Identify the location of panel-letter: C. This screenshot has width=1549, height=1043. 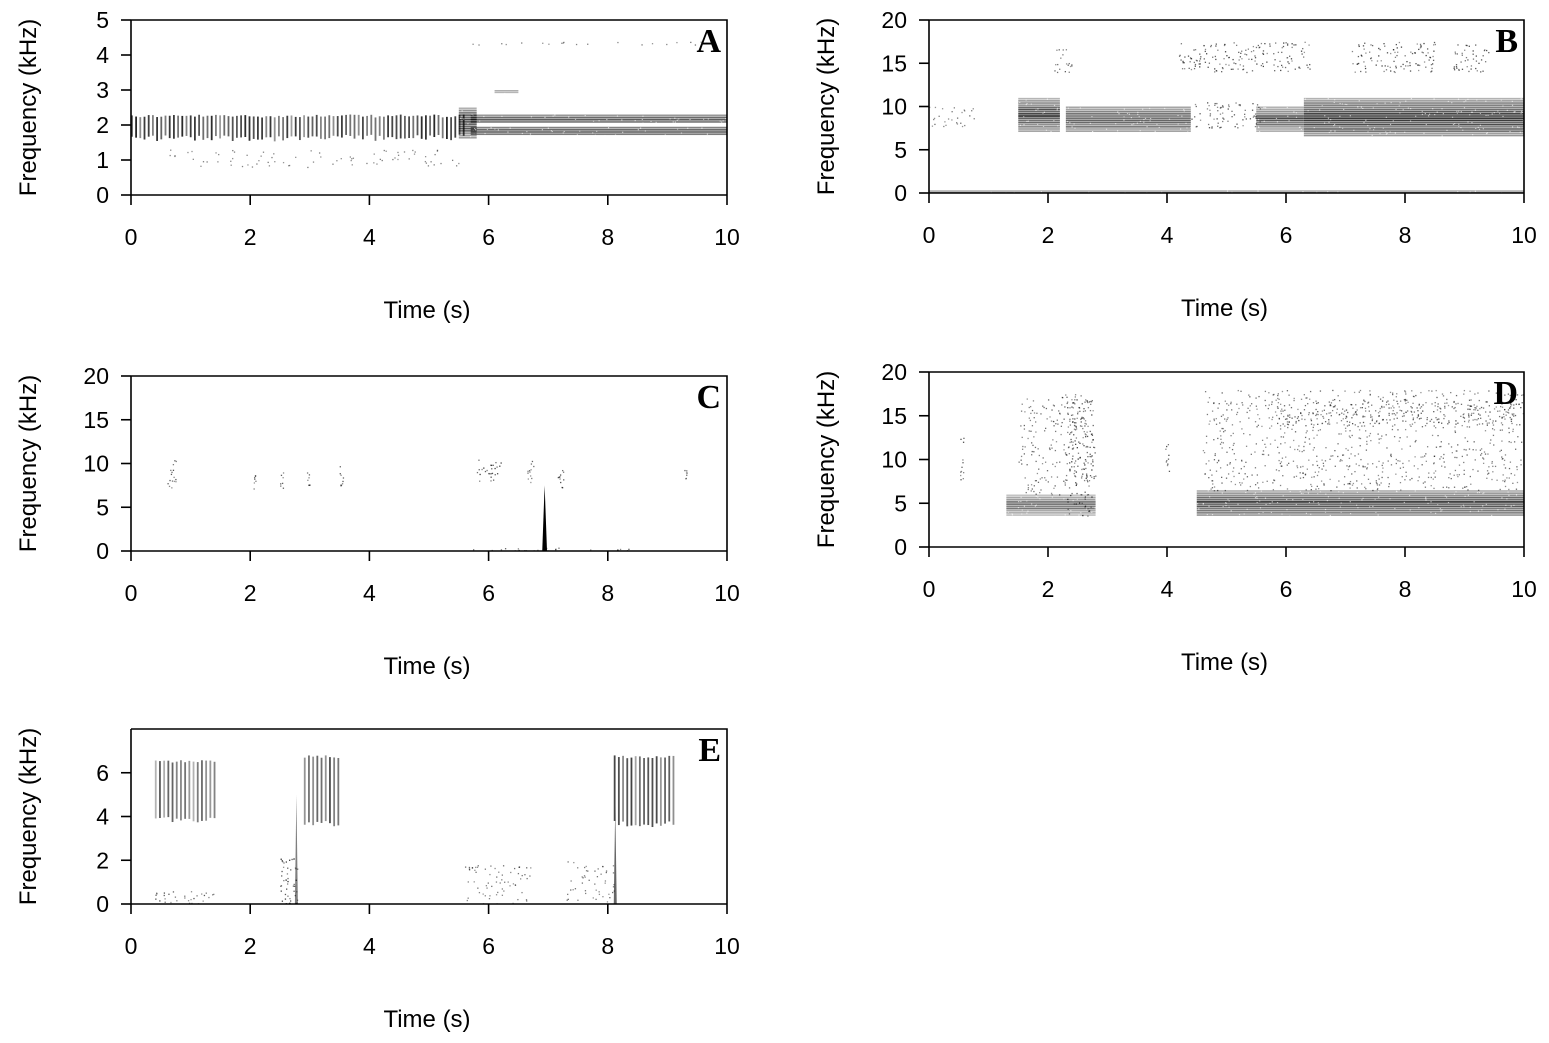
(708, 397).